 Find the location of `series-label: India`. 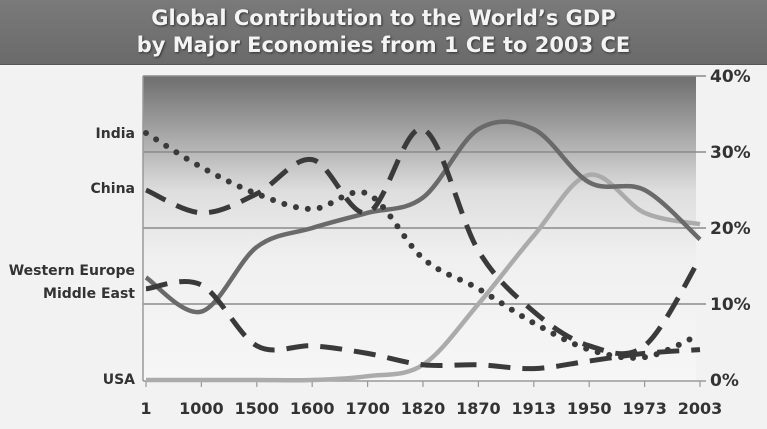

series-label: India is located at coordinates (115, 134).